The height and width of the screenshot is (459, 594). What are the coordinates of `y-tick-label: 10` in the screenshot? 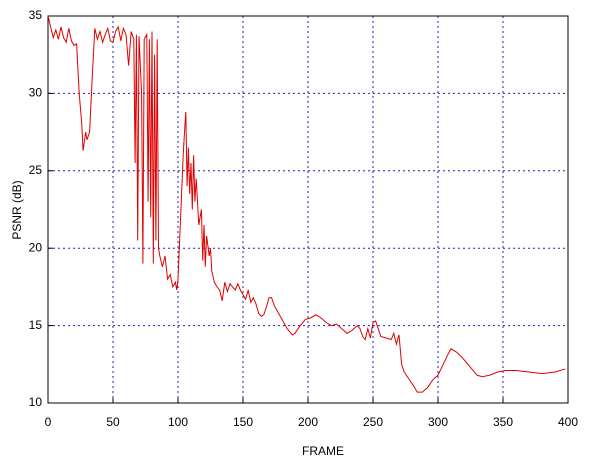 It's located at (36, 402).